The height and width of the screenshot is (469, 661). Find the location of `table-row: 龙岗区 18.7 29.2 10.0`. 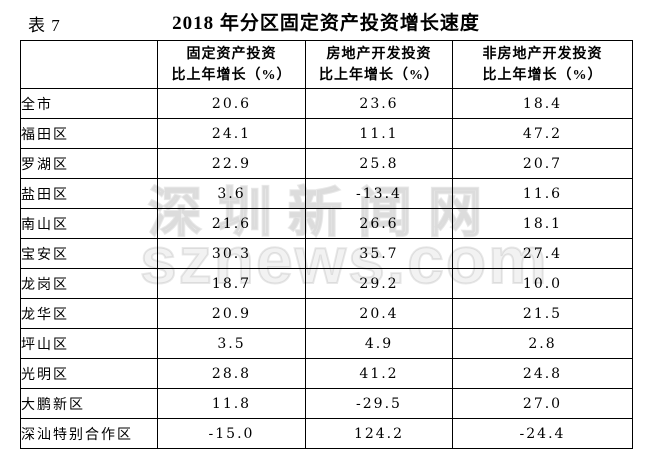

table-row: 龙岗区 18.7 29.2 10.0 is located at coordinates (326, 283).